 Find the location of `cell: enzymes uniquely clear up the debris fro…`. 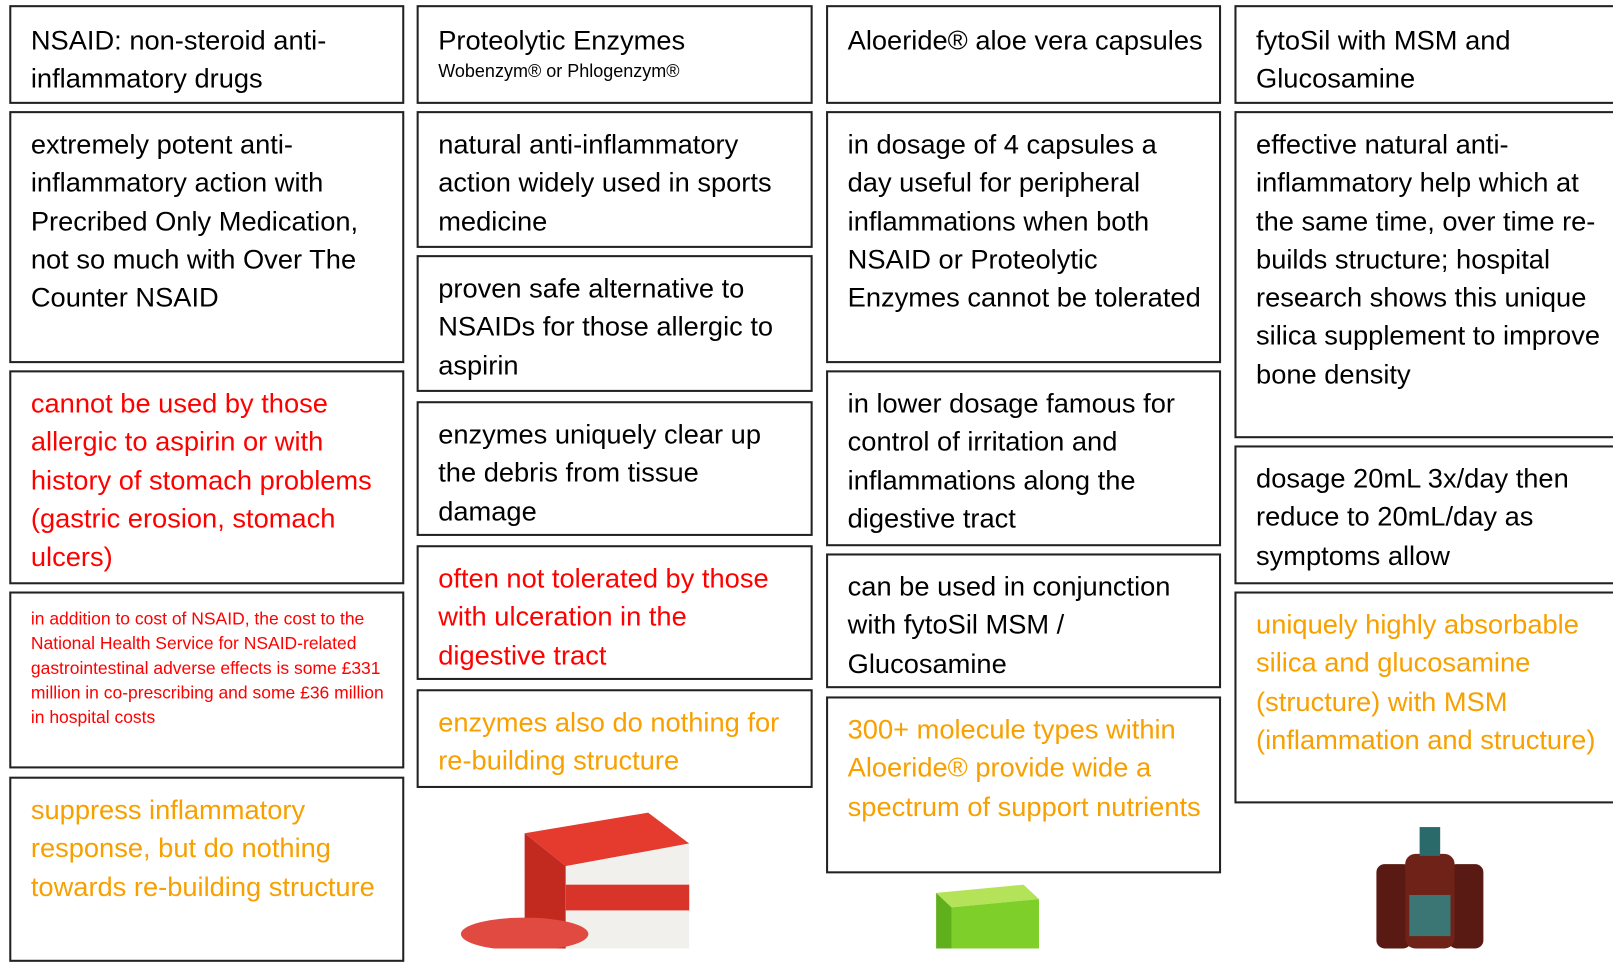

cell: enzymes uniquely clear up the debris fro… is located at coordinates (614, 468).